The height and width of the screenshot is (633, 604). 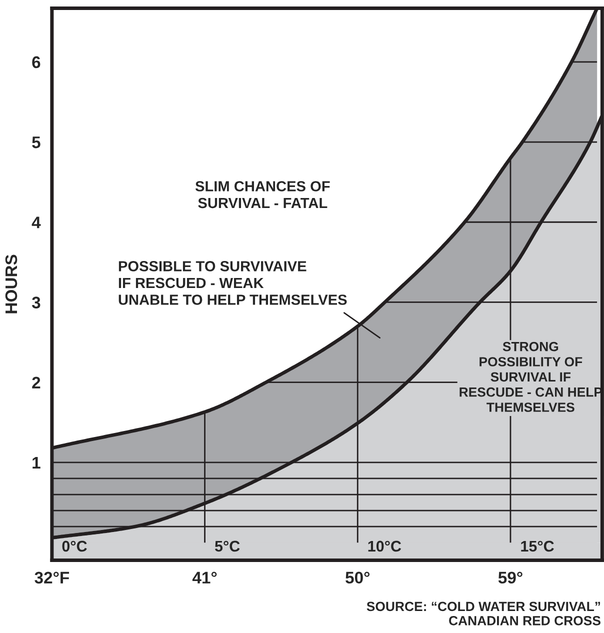 I want to click on source-note: SOURCE: “COLD WATER SURVIVAL” CANADIAN RED CROSS, so click(x=483, y=614).